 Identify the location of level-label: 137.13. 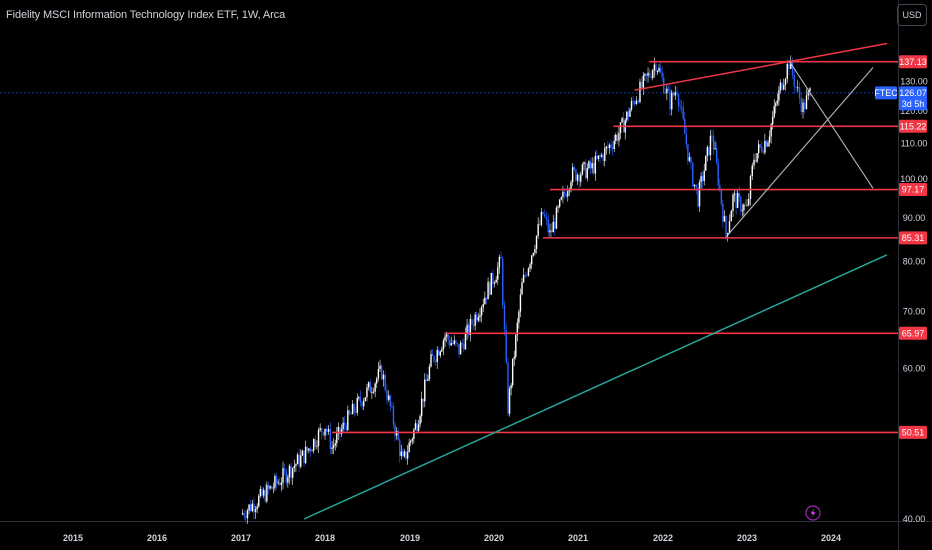
(913, 62).